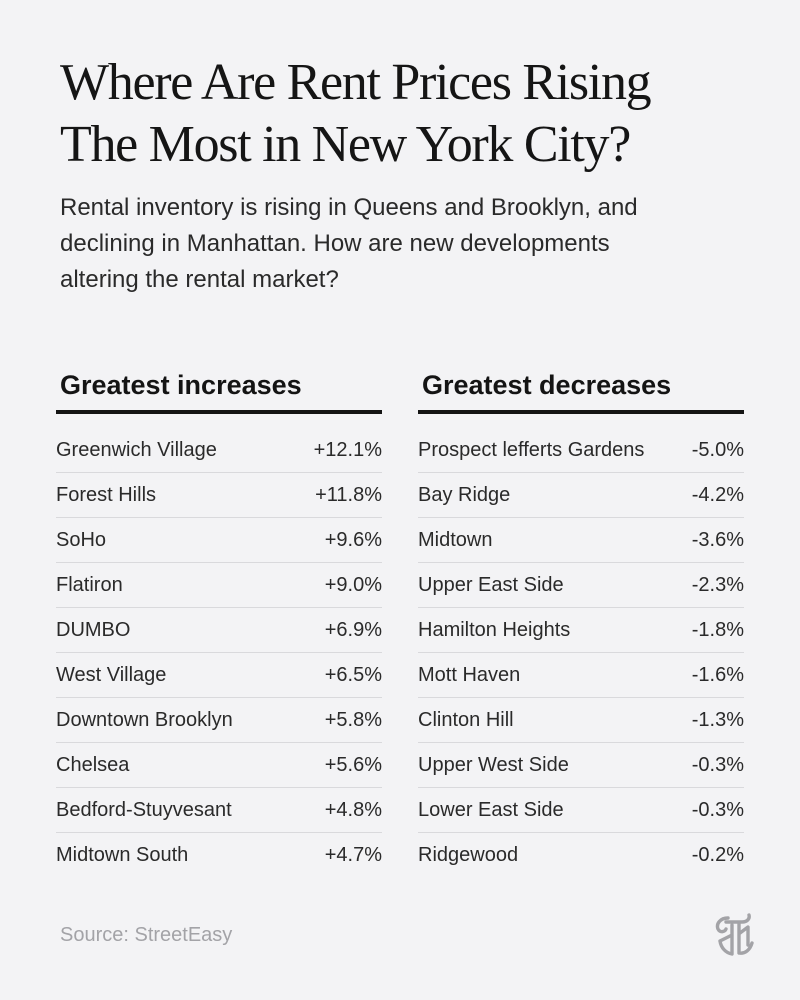 The width and height of the screenshot is (800, 1000). What do you see at coordinates (356, 82) in the screenshot?
I see `title-line: Where Are Rent Prices Rising` at bounding box center [356, 82].